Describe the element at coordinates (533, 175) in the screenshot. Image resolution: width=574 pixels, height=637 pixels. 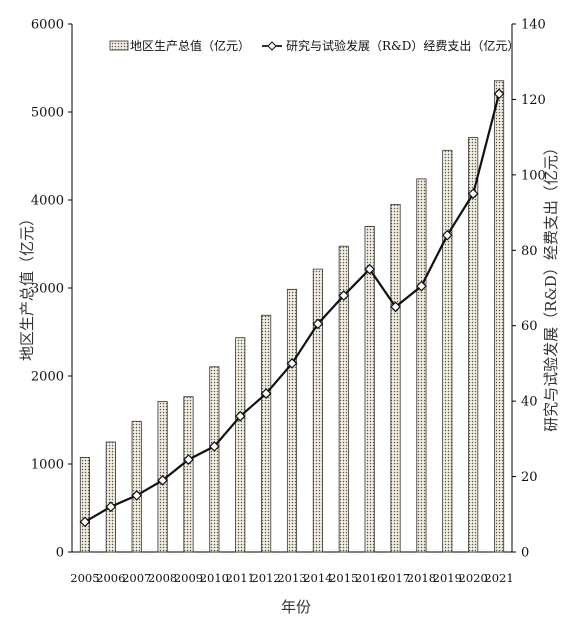
I see `y-right-tick-label: 100` at that location.